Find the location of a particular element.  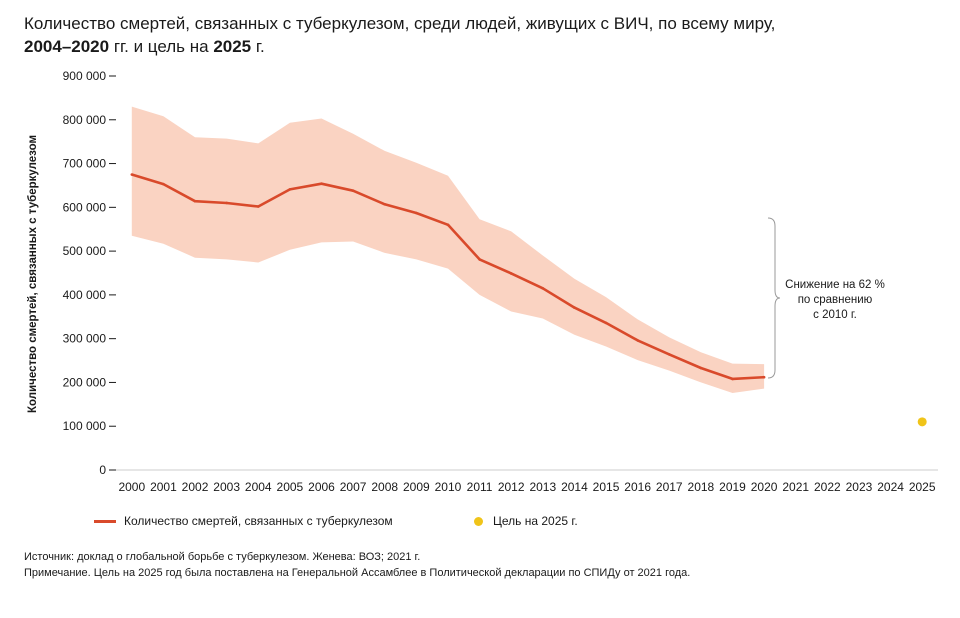

annotation-bracket is located at coordinates (774, 298).